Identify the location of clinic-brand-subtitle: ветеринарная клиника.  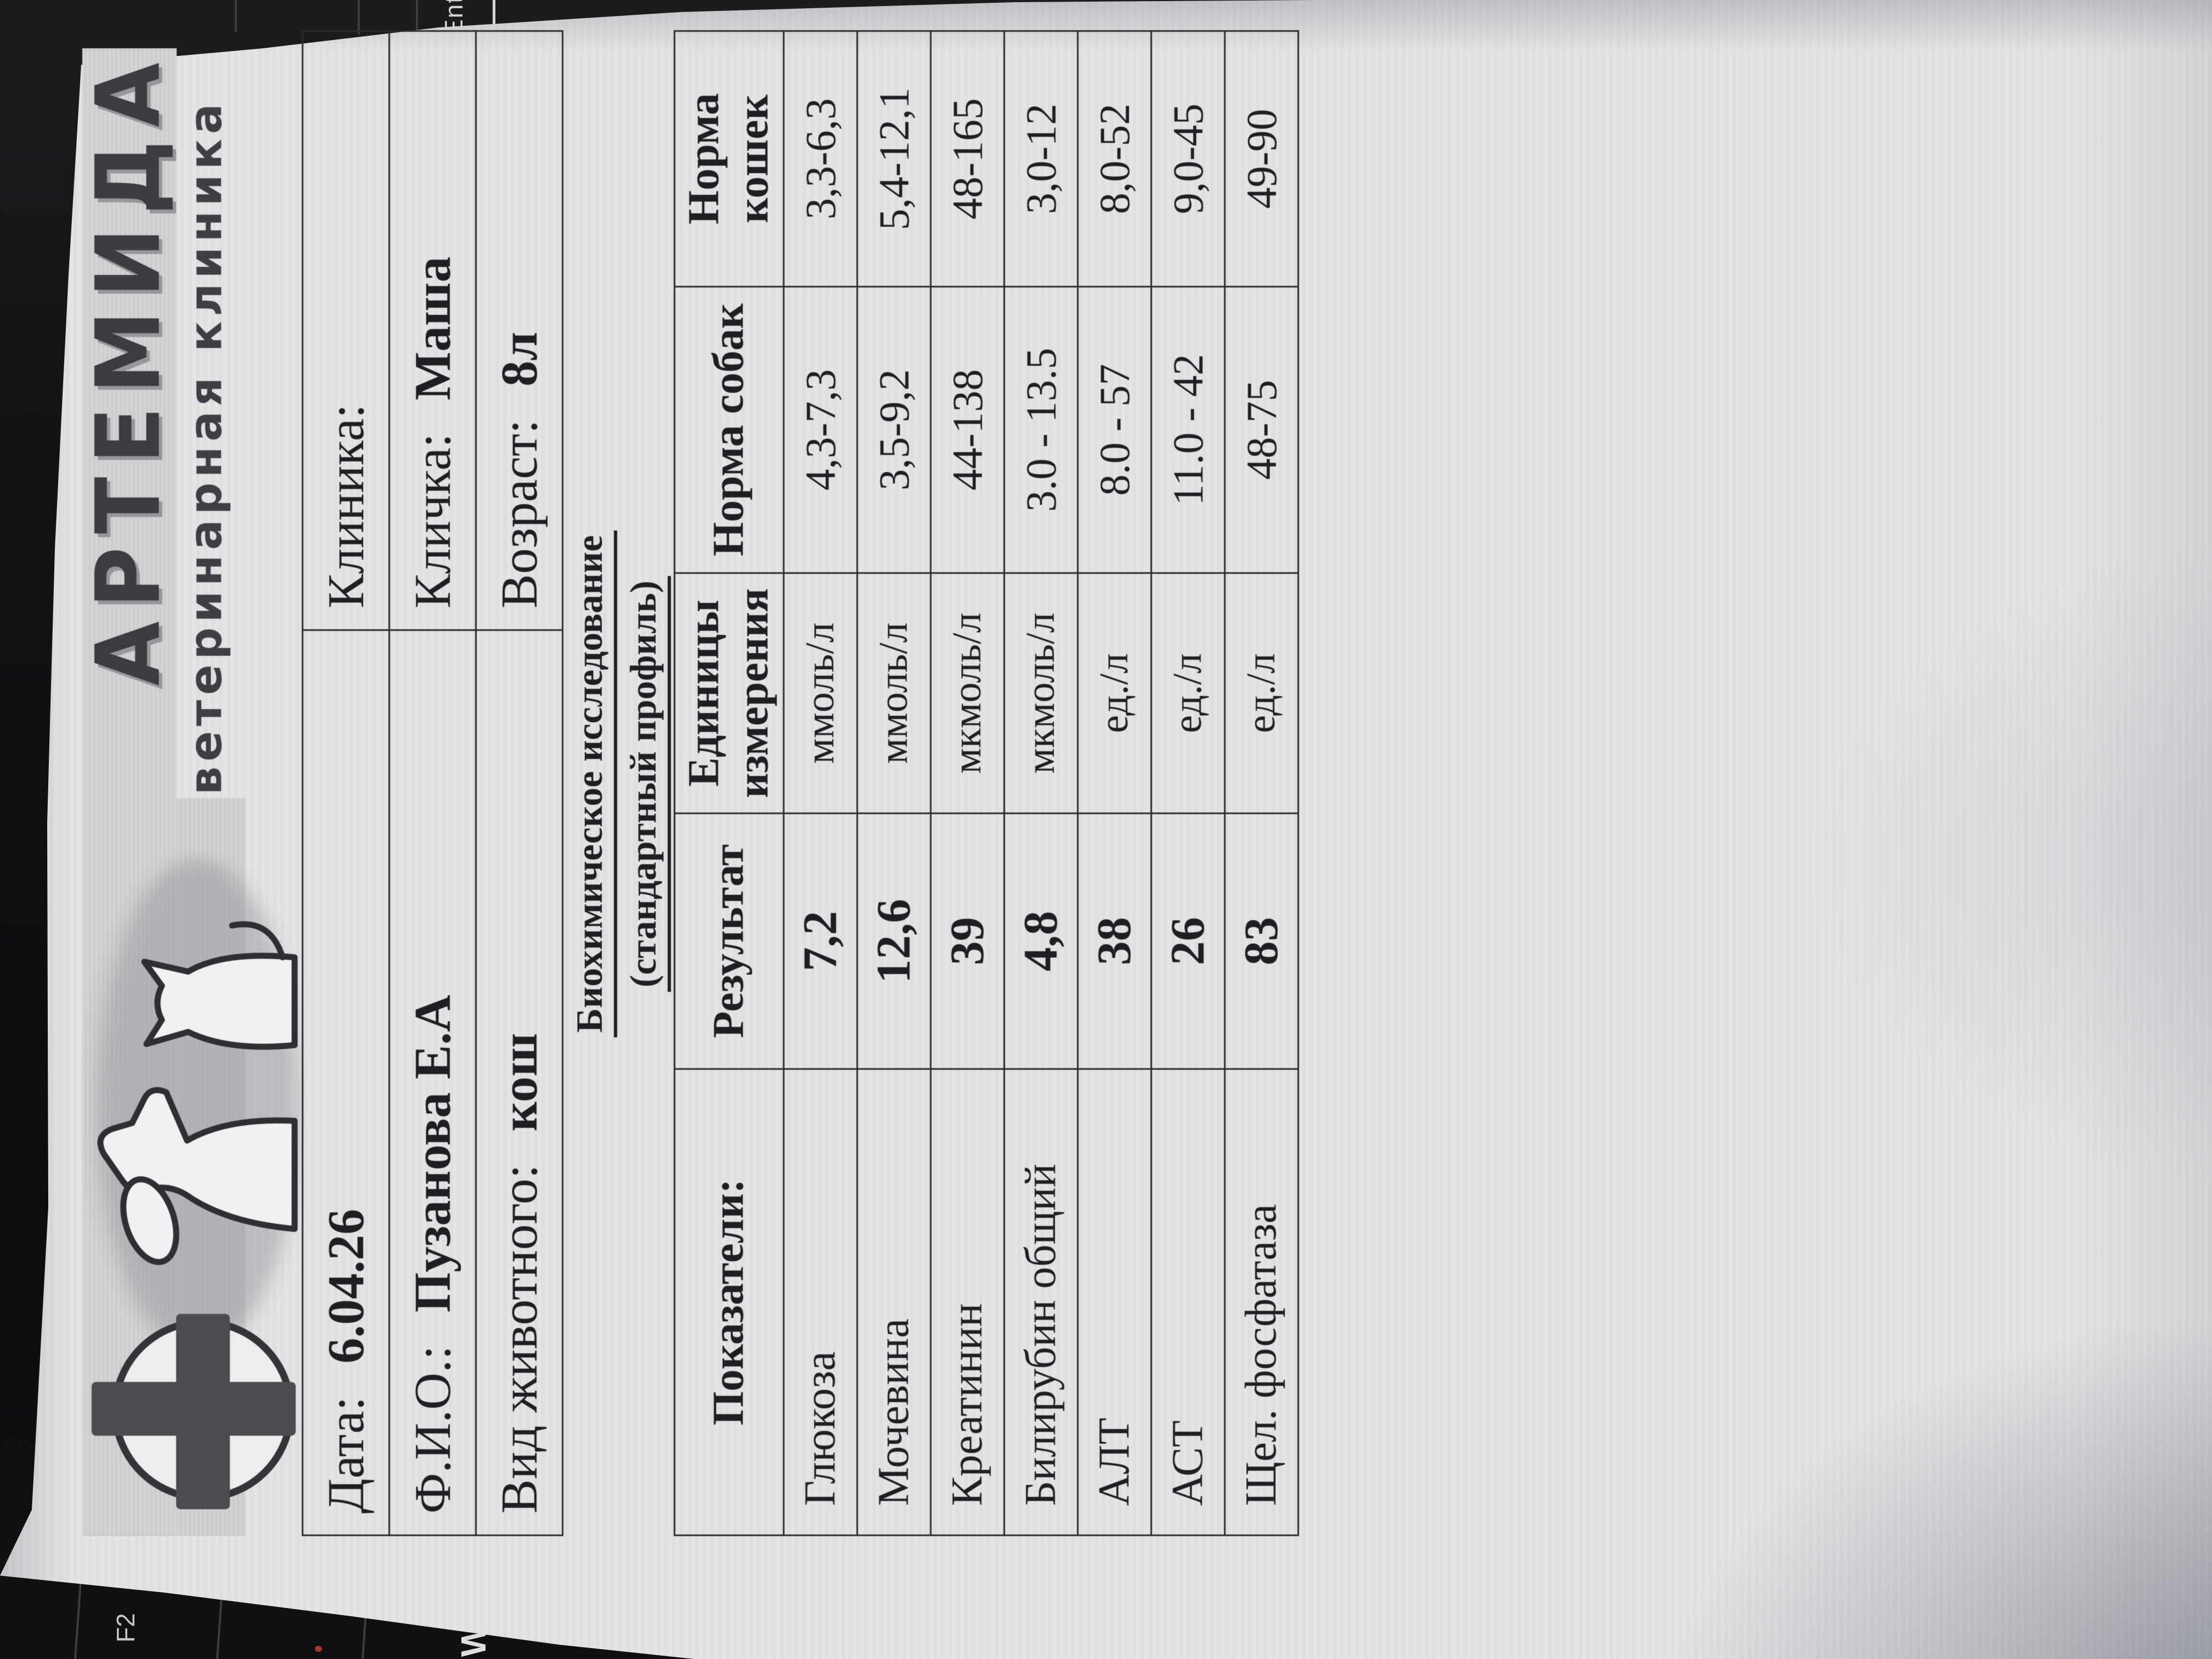
(206, 447).